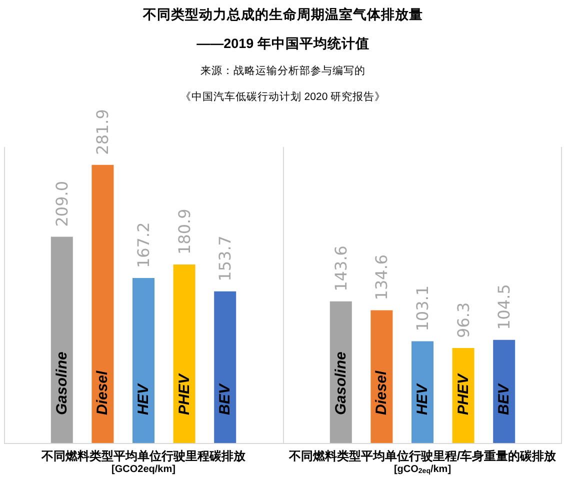  Describe the element at coordinates (340, 269) in the screenshot. I see `data-label: 143.6` at that location.